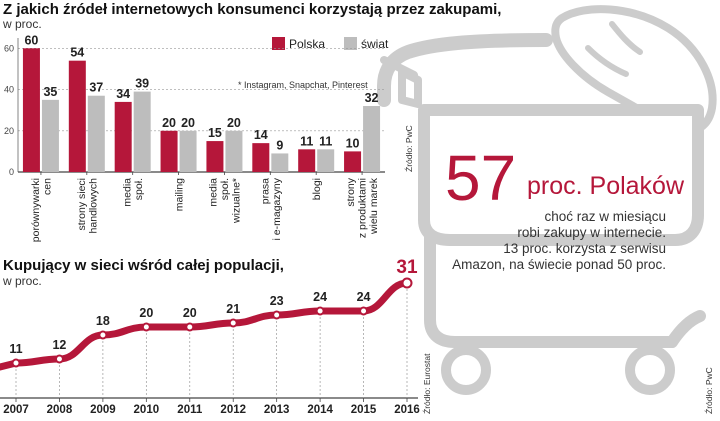 The height and width of the screenshot is (421, 720). I want to click on callout-big-label: proc. Polaków, so click(606, 186).